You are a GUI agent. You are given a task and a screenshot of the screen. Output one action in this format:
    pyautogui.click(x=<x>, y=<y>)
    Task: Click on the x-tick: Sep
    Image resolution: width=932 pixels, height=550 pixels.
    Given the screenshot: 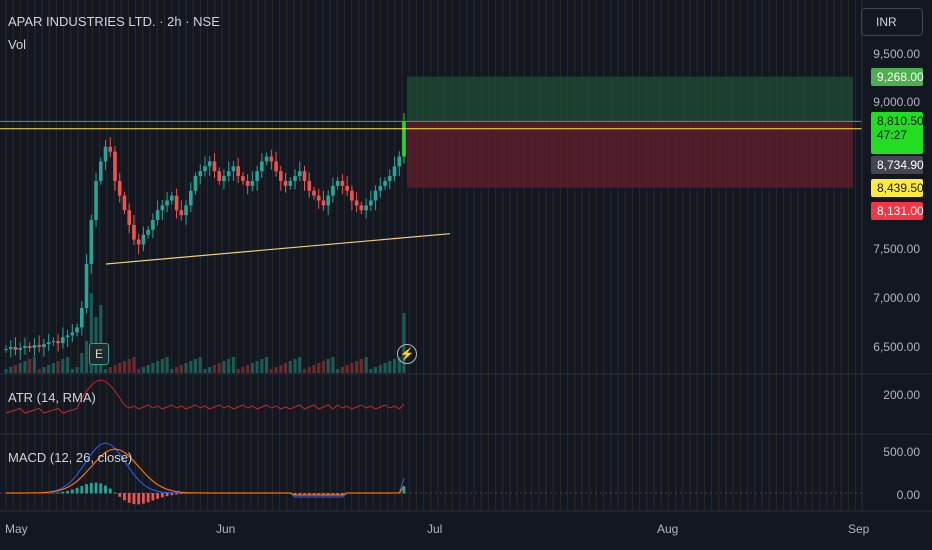 What is the action you would take?
    pyautogui.click(x=859, y=529)
    